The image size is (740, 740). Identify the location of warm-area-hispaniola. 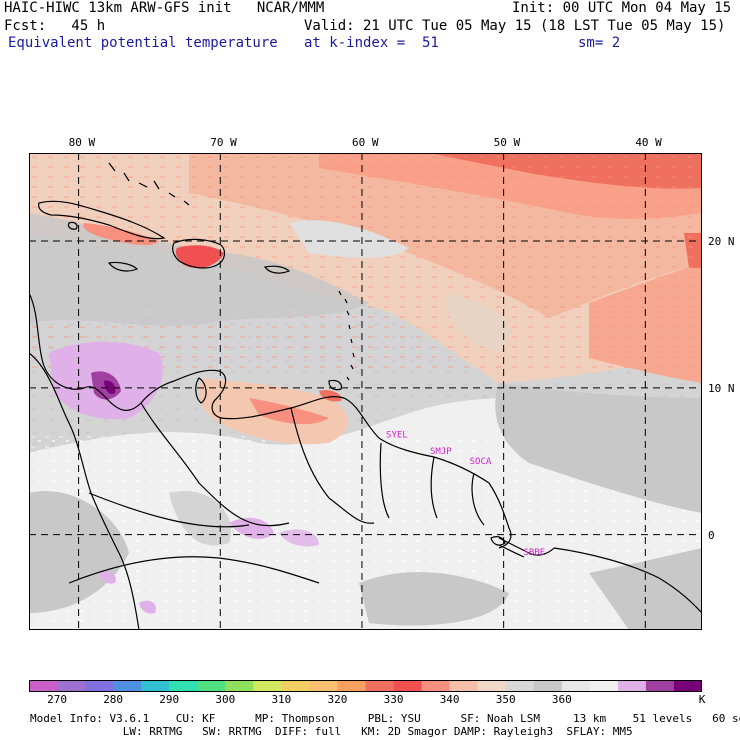
(199, 257).